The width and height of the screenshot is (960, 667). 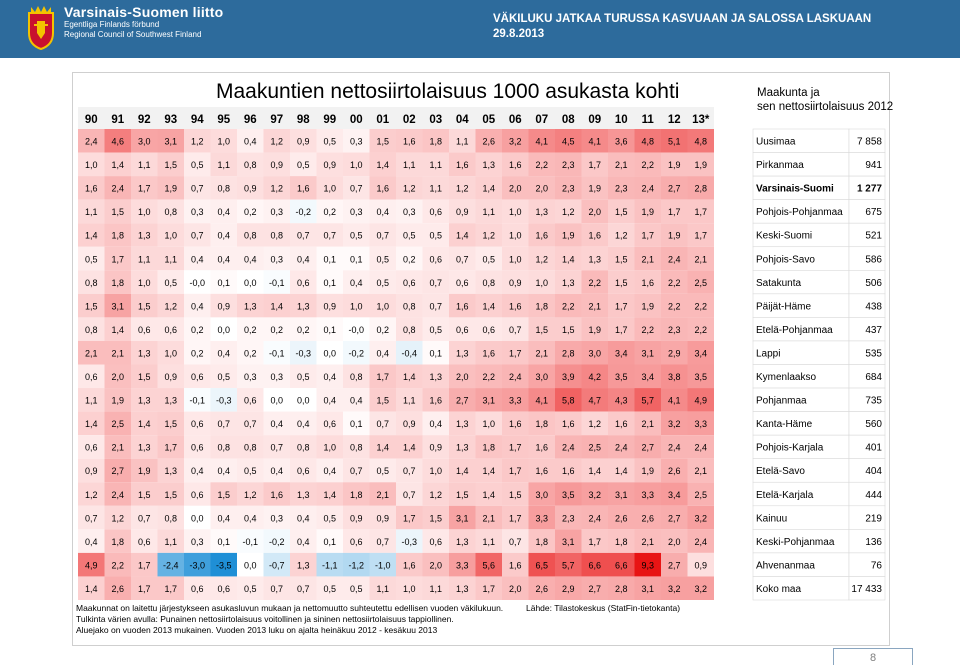 I want to click on year-header: 08, so click(x=568, y=120).